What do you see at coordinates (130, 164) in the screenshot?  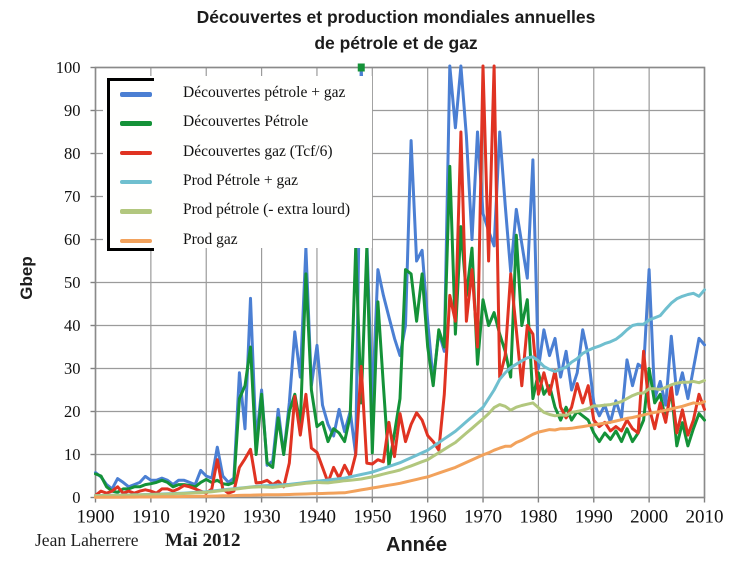 I see `legend-border-bracket` at bounding box center [130, 164].